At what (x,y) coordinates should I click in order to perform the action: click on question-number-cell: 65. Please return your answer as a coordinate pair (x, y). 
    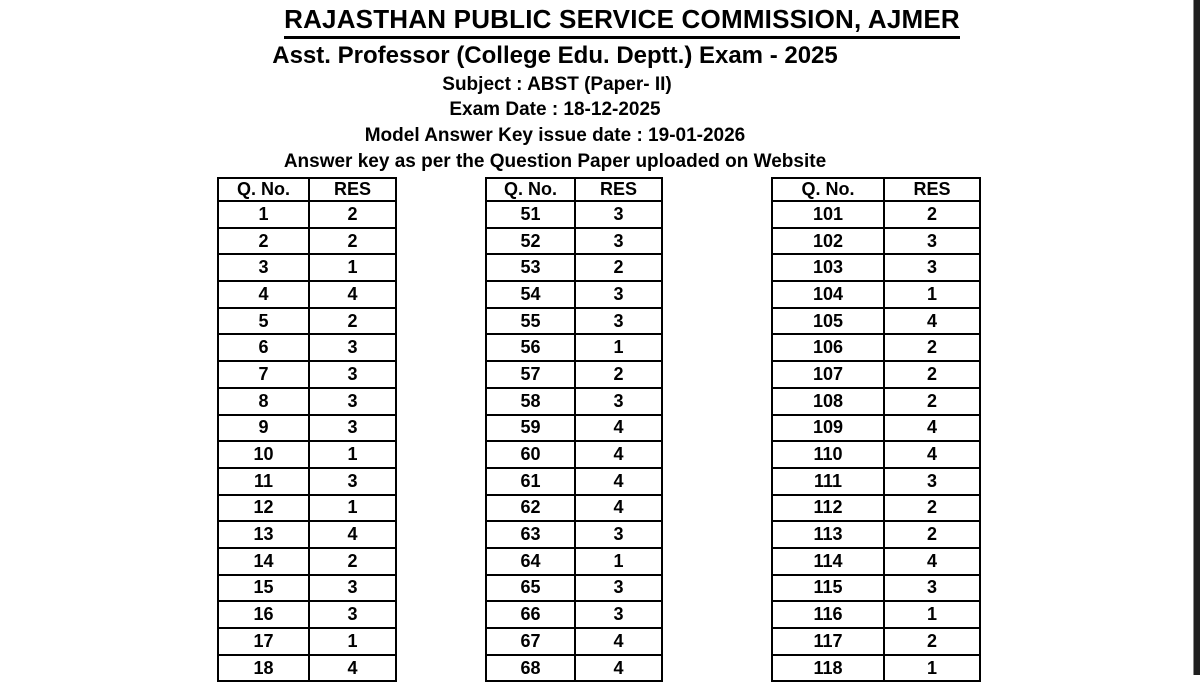
    Looking at the image, I should click on (530, 588).